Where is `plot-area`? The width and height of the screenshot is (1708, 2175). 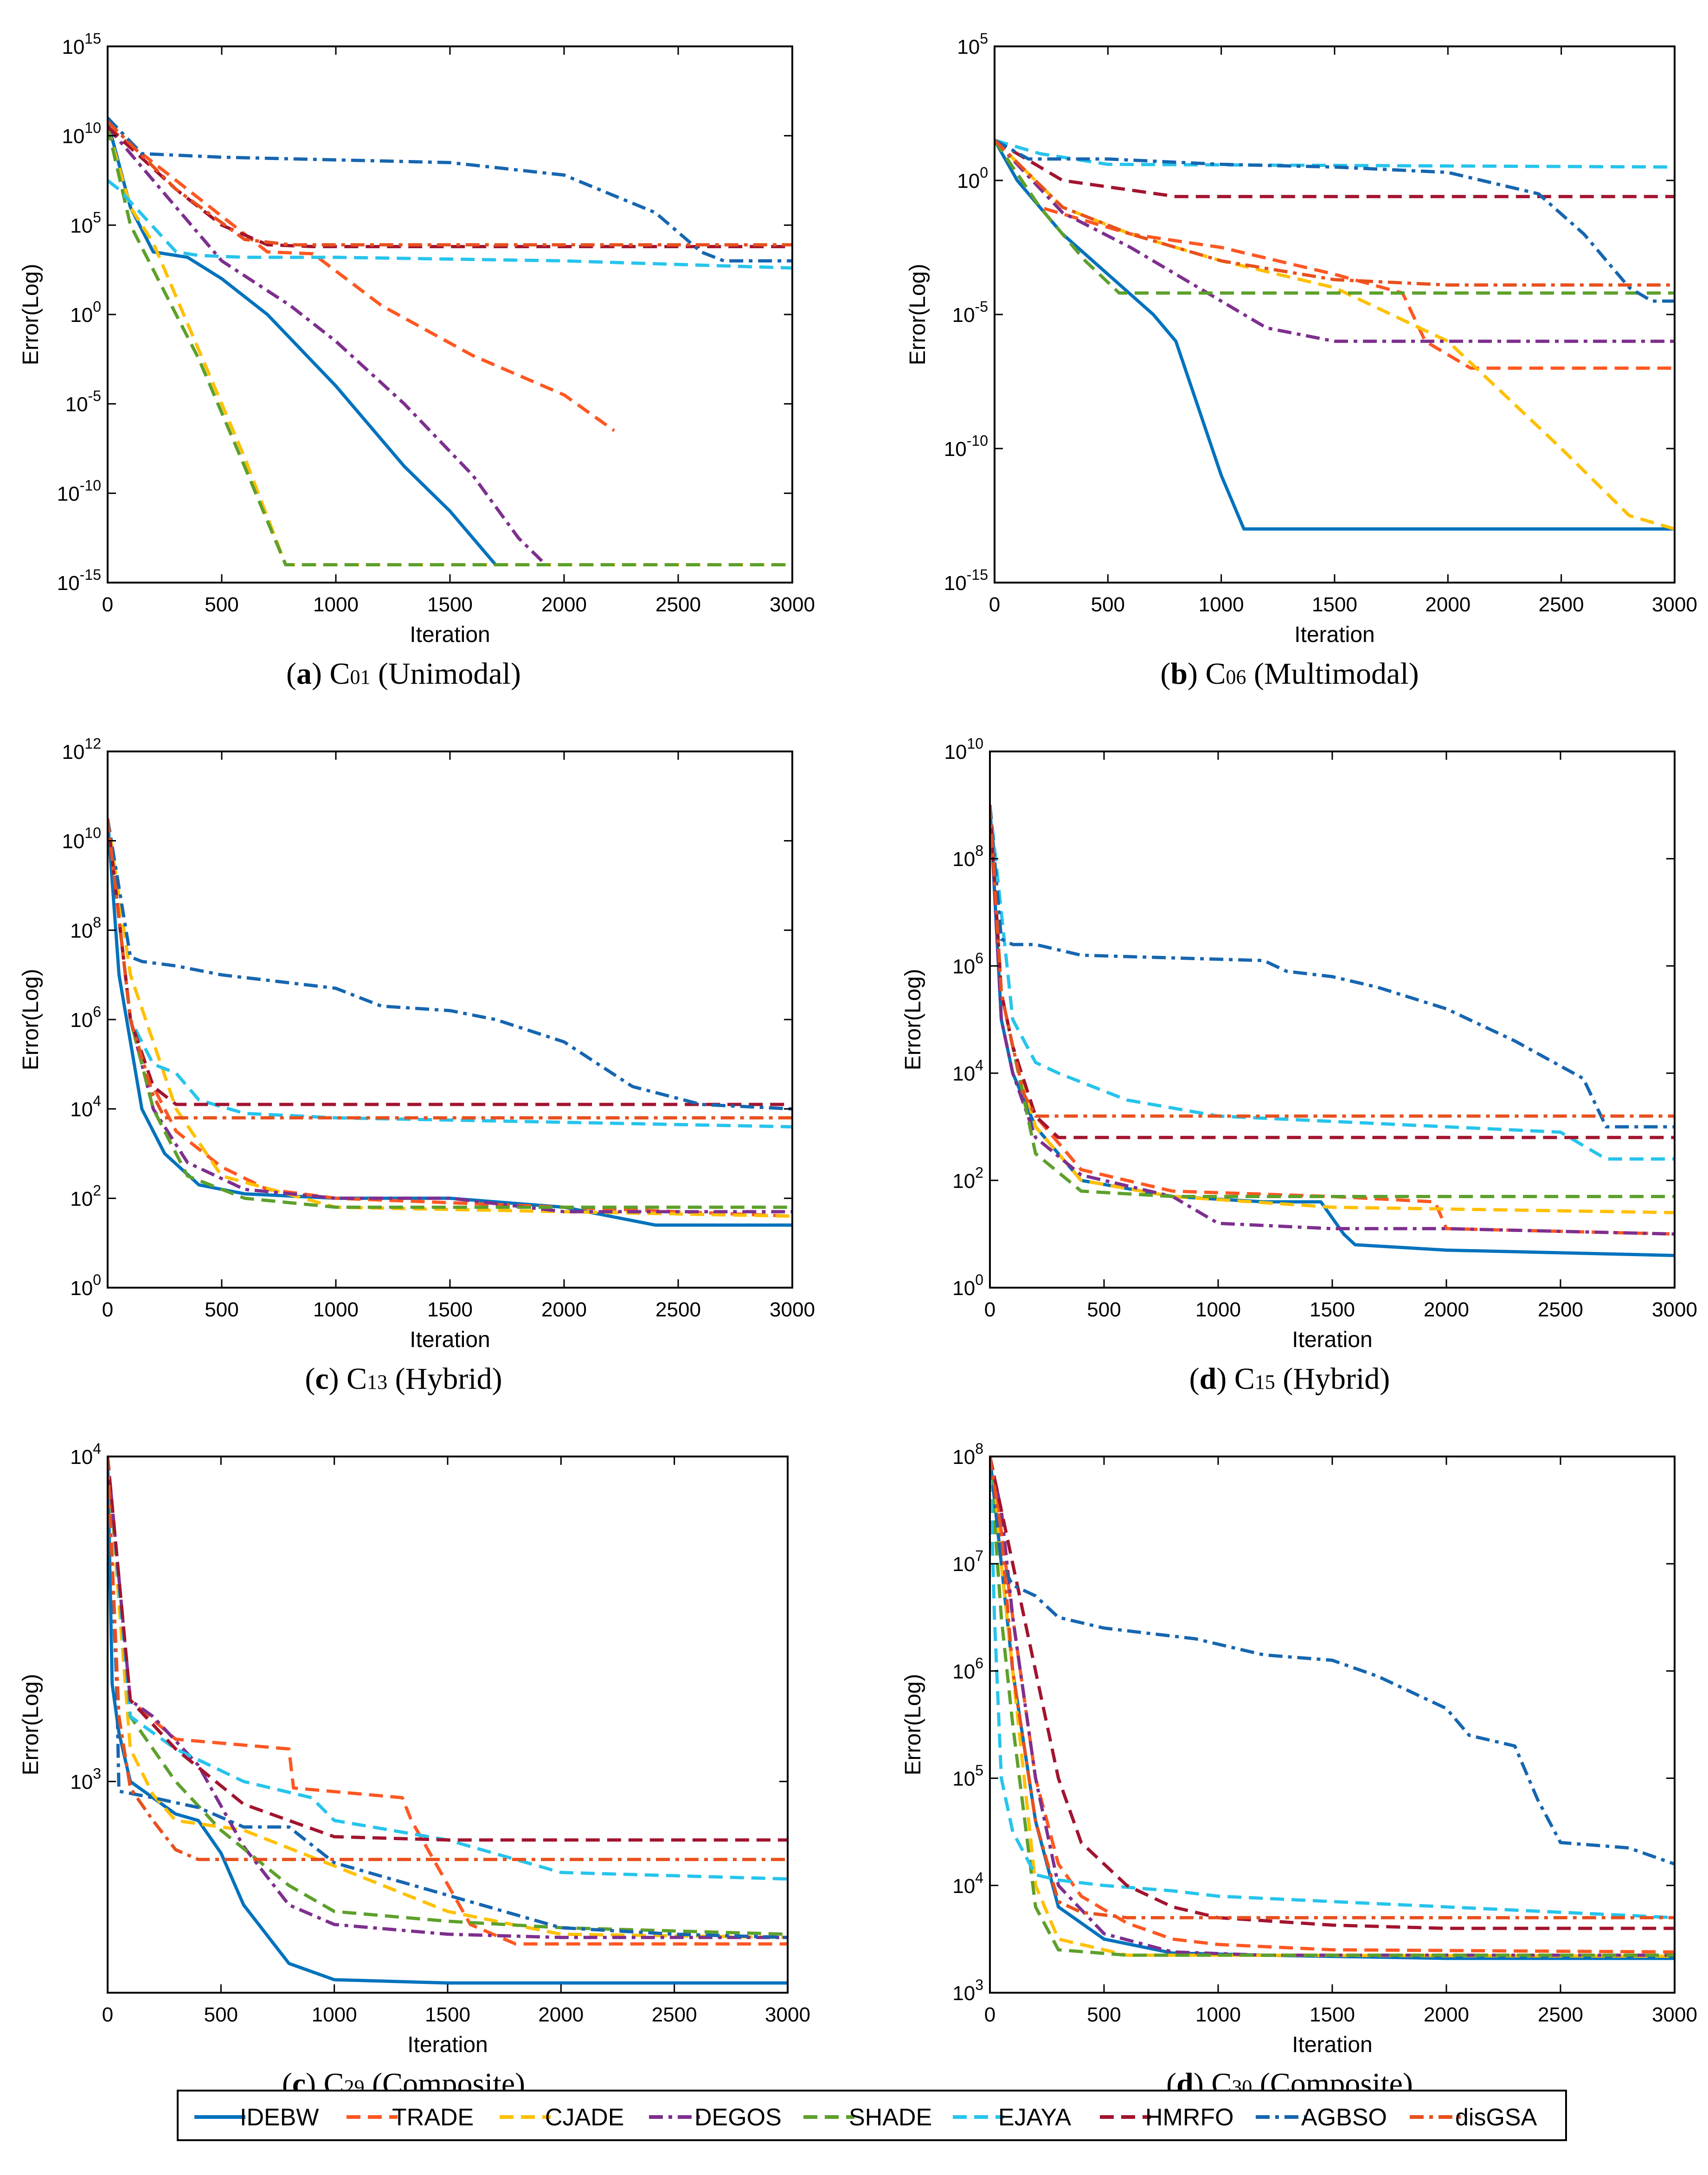
plot-area is located at coordinates (450, 314).